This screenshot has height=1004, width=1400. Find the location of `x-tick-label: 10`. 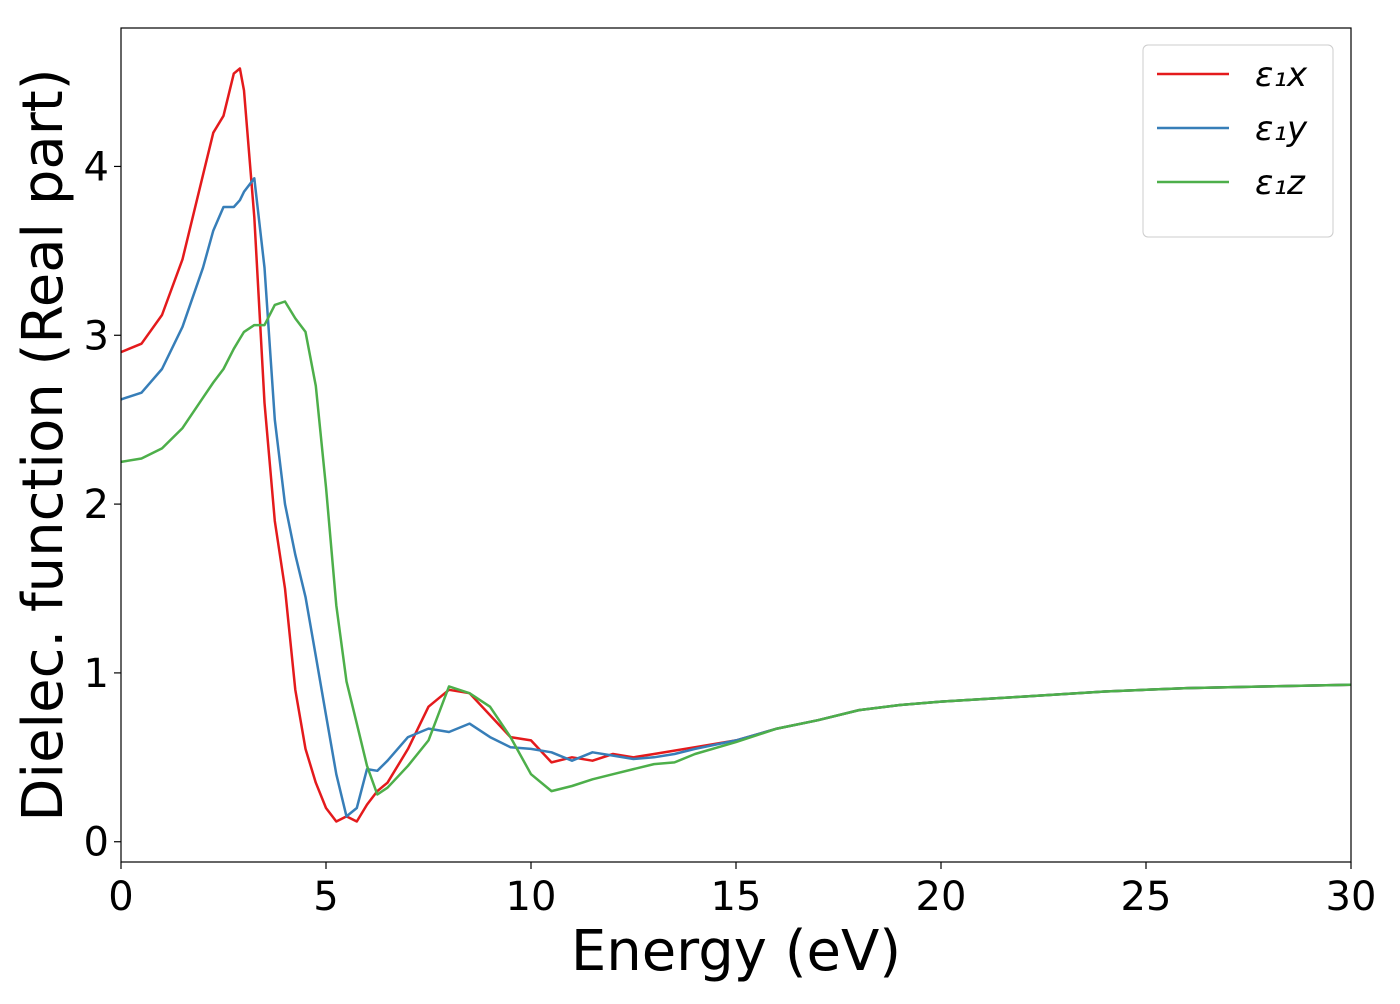

x-tick-label: 10 is located at coordinates (531, 897).